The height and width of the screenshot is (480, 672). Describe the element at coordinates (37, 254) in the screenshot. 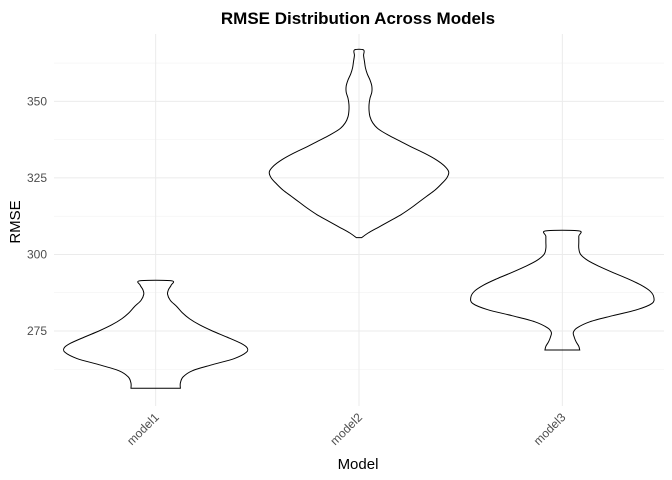

I see `y-tick-label: 300` at that location.